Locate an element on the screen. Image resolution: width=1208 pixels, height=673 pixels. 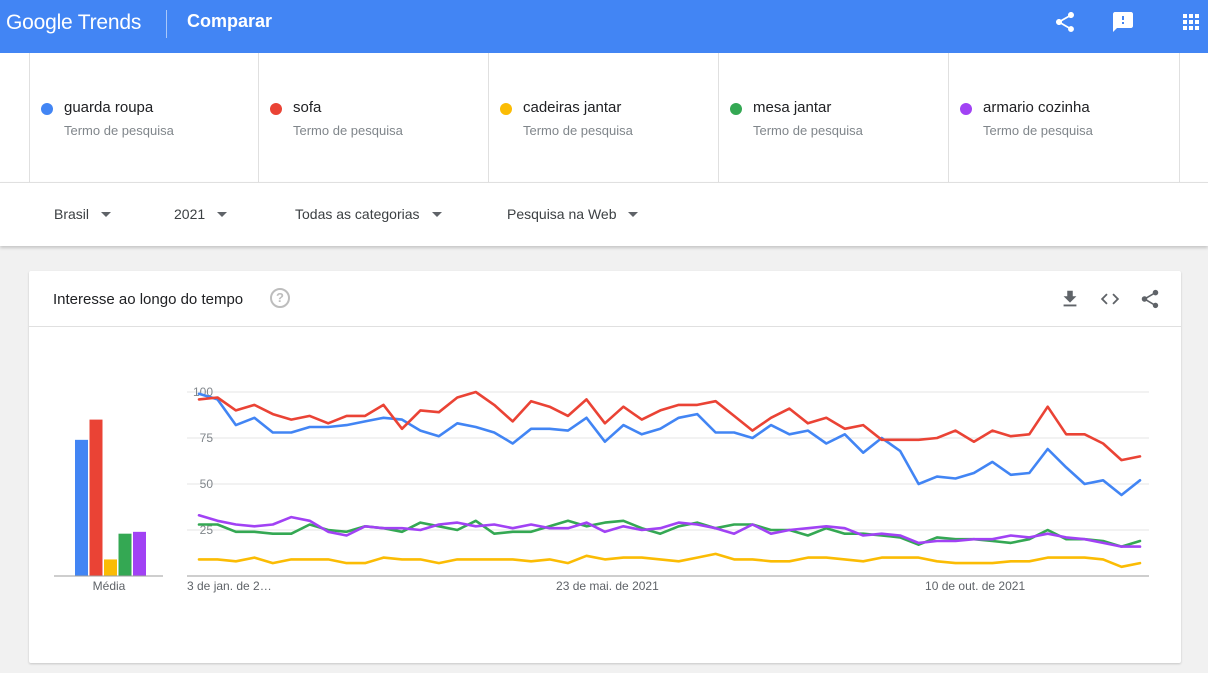
term-card: sofa Termo de pesquisa is located at coordinates (374, 117).